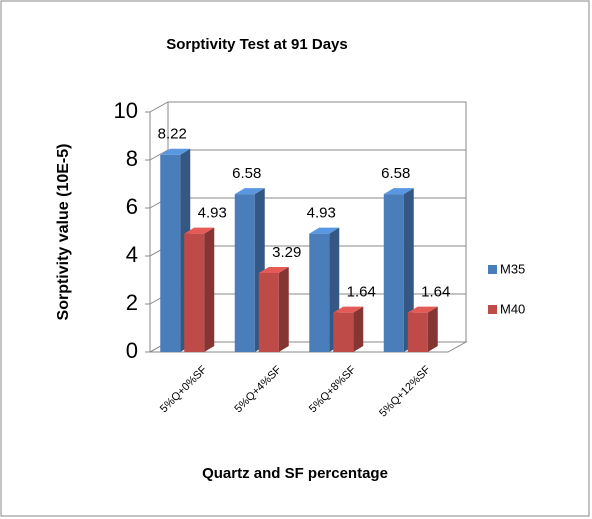 This screenshot has width=592, height=519. Describe the element at coordinates (512, 308) in the screenshot. I see `legend-label: M40` at that location.